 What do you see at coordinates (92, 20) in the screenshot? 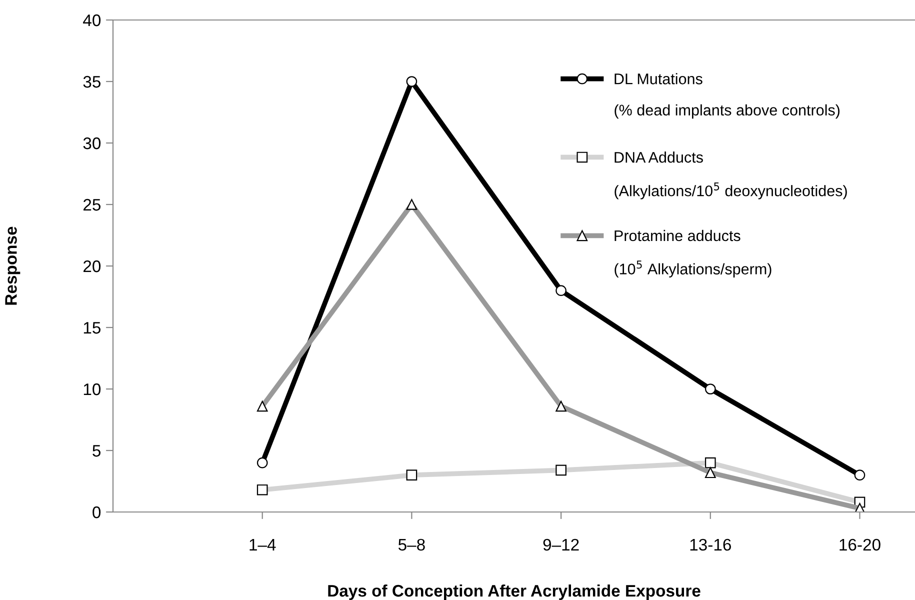
I see `y-tick-label: 40` at bounding box center [92, 20].